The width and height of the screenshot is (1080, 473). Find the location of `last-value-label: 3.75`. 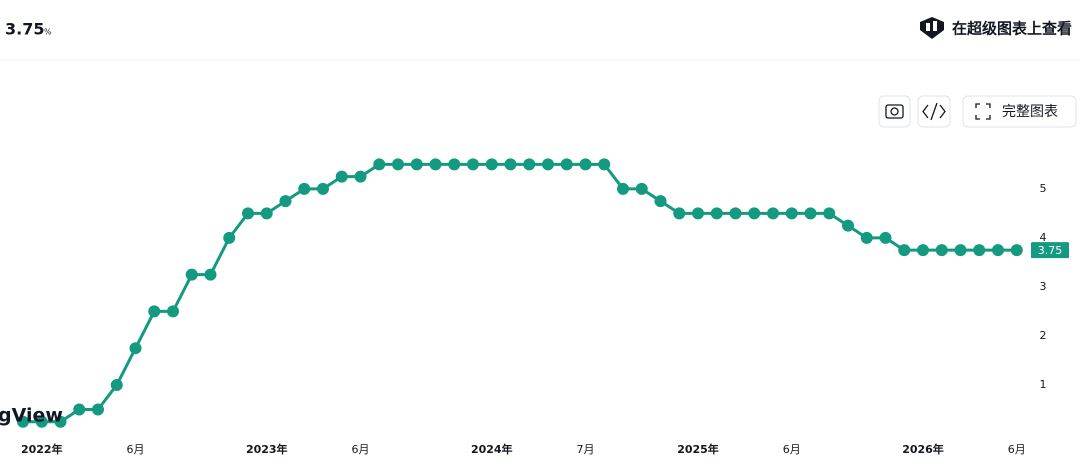

last-value-label: 3.75 is located at coordinates (1050, 250).